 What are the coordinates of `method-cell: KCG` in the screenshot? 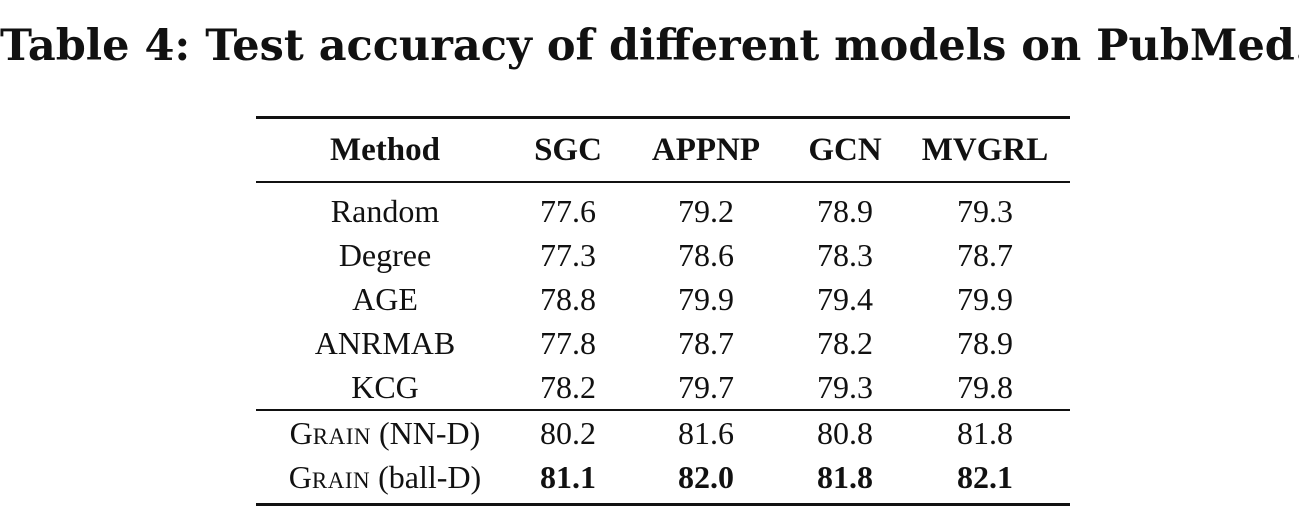 It's located at (385, 386).